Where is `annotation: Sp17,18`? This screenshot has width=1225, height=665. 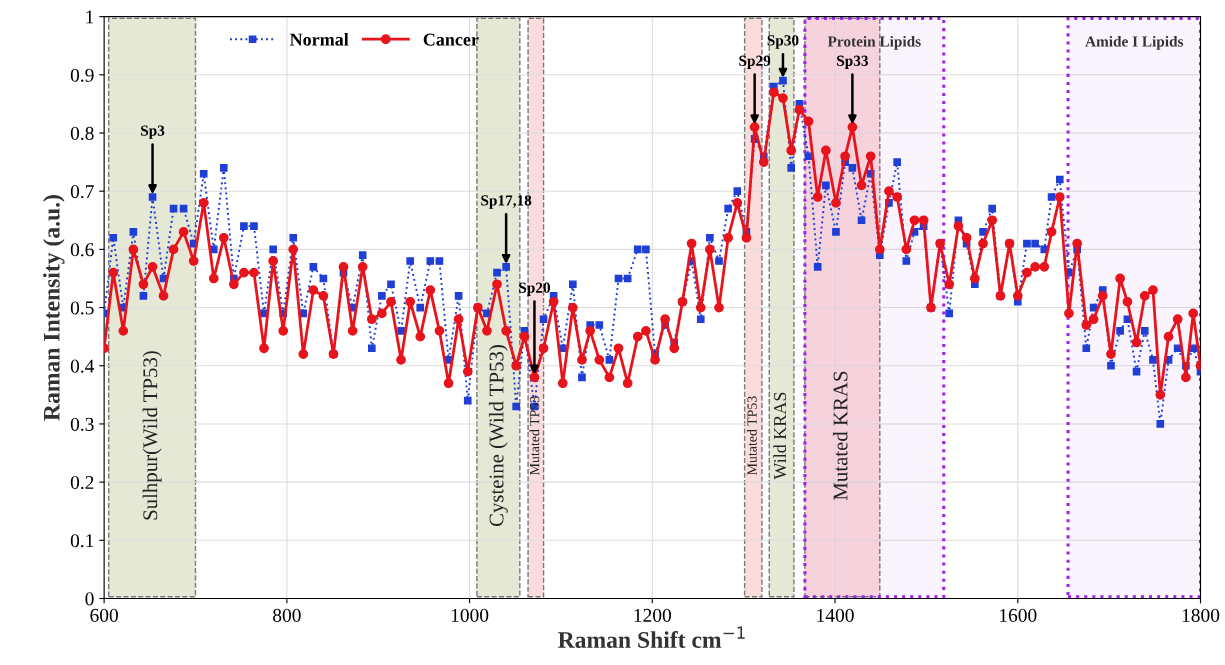 annotation: Sp17,18 is located at coordinates (506, 202).